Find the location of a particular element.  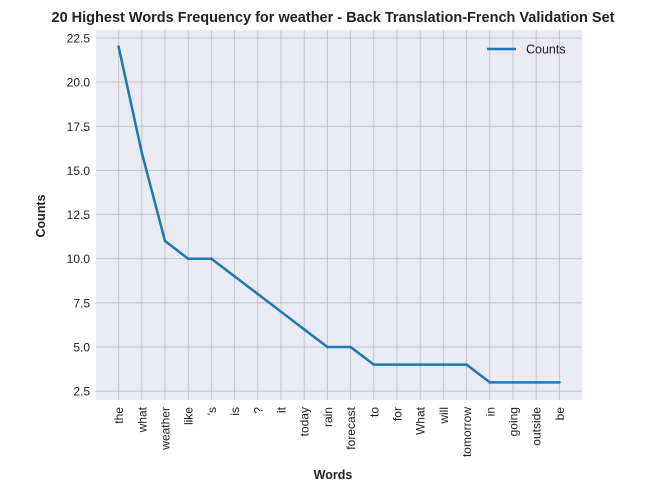

x-tick-label: weather is located at coordinates (166, 429).